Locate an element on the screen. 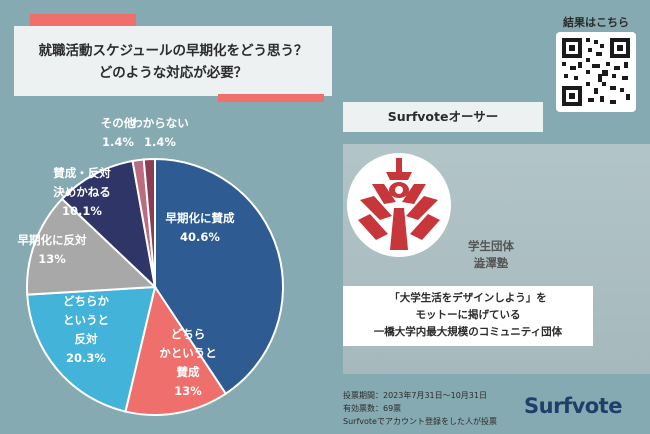 The height and width of the screenshot is (434, 650). title-box: 就職活動スケジュールの早期化をどう思う？ どのような対応が必要？ is located at coordinates (173, 61).